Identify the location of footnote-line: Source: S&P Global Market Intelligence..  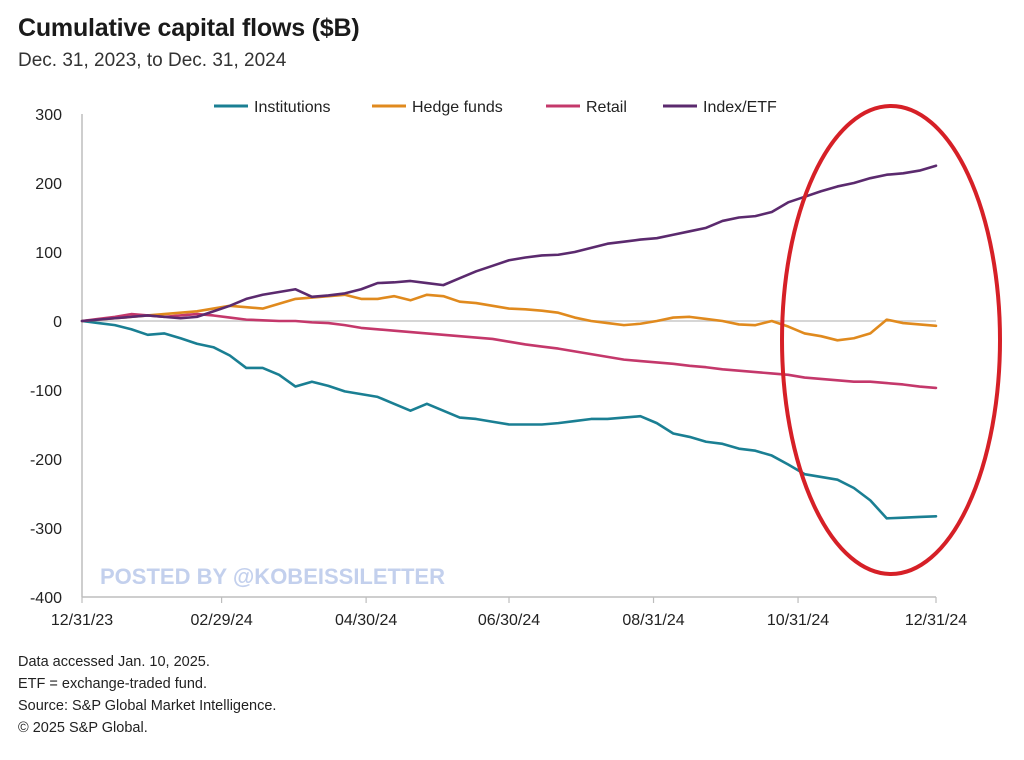
(147, 706).